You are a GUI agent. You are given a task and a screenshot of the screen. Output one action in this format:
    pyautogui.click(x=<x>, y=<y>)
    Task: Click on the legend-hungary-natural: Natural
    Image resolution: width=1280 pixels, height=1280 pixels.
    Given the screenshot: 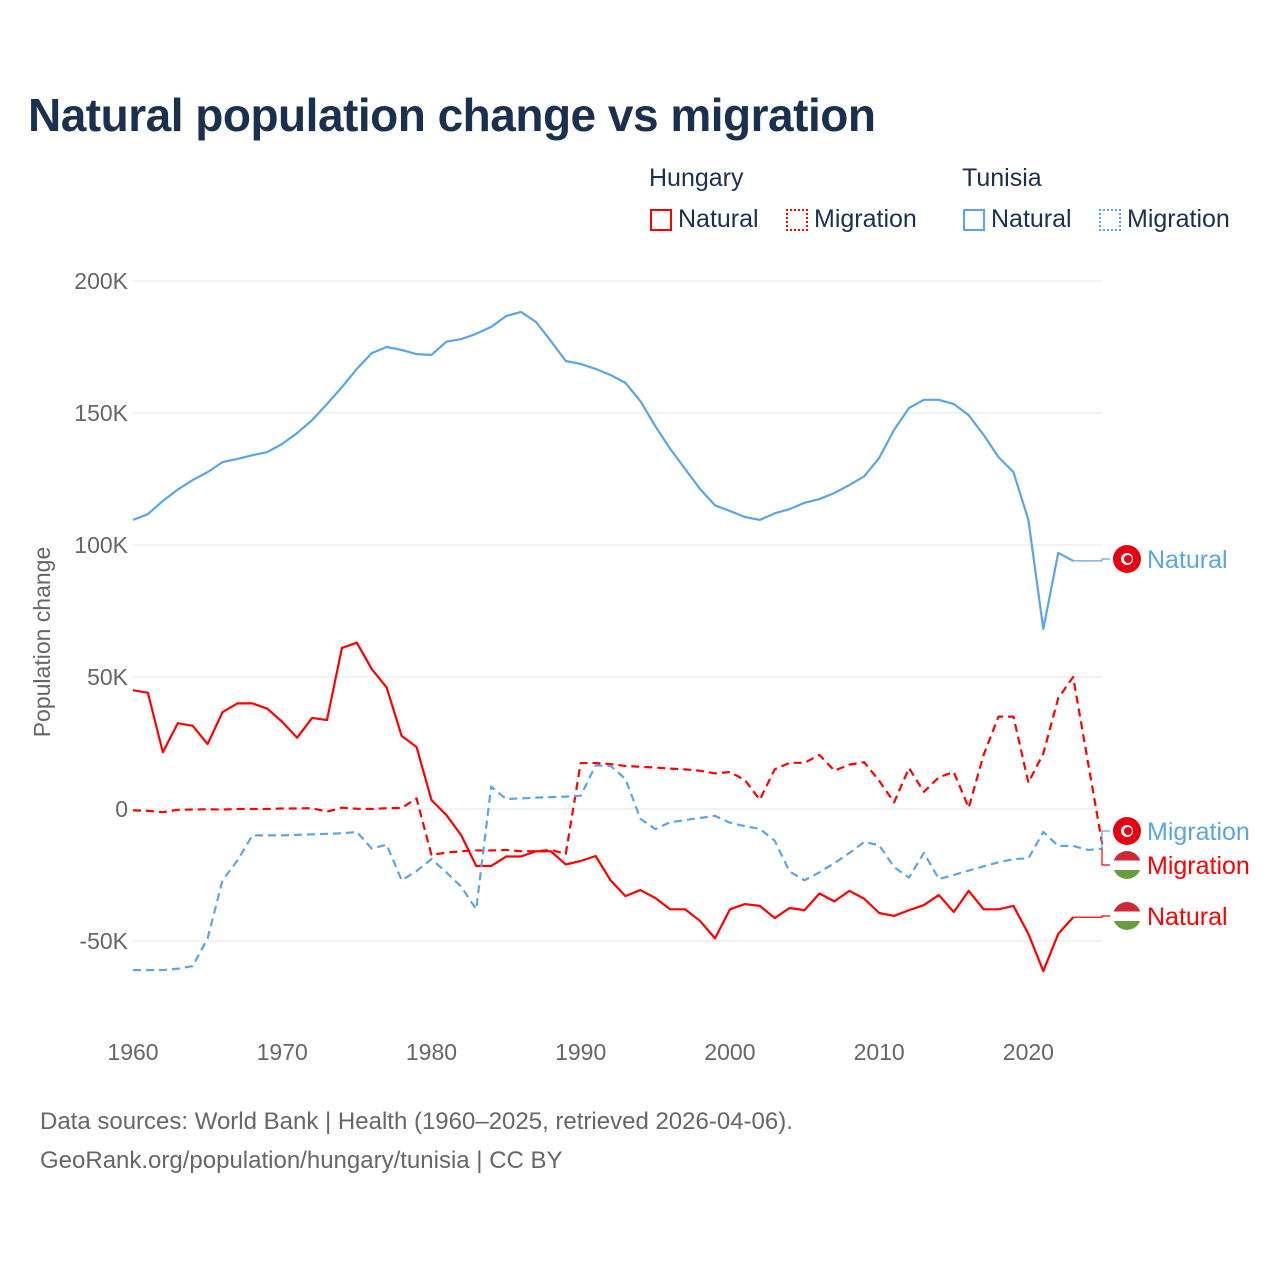 What is the action you would take?
    pyautogui.click(x=704, y=219)
    